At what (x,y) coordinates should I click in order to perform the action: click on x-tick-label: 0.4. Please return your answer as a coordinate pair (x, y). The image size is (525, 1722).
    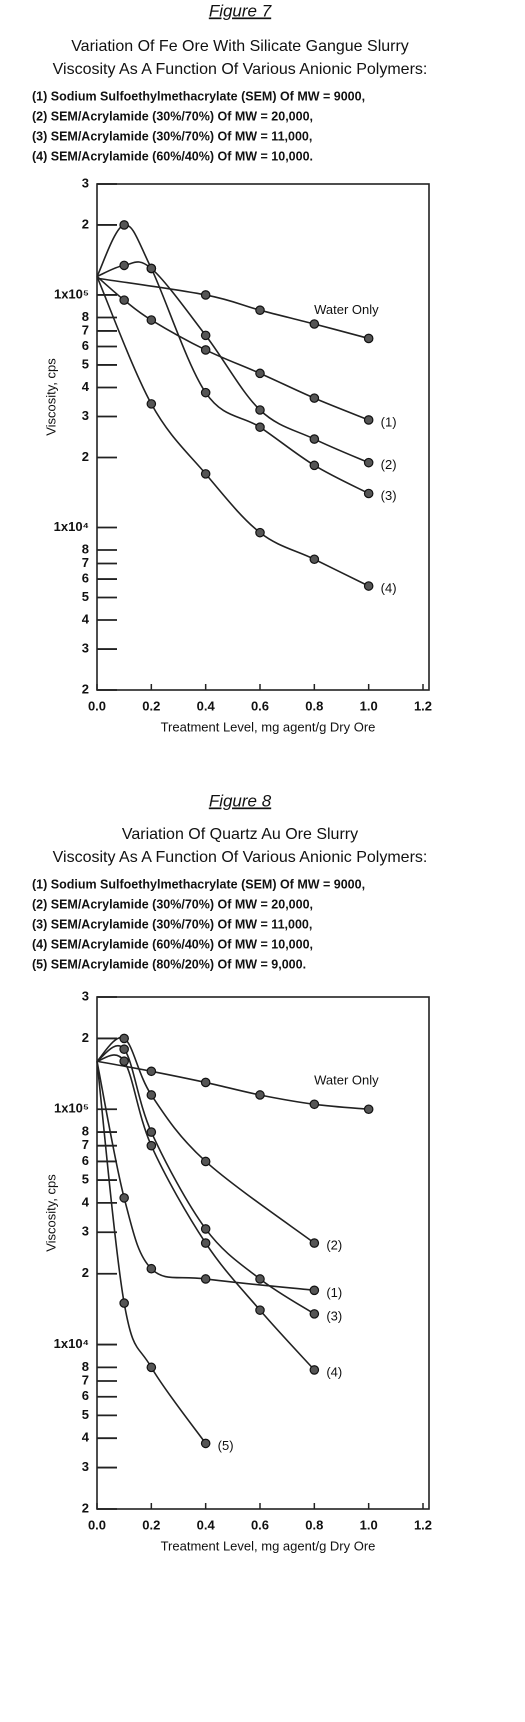
    Looking at the image, I should click on (206, 1524).